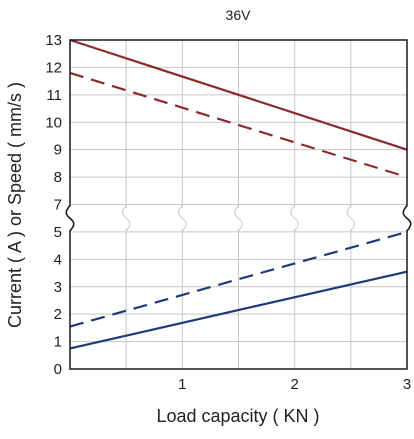 Image resolution: width=414 pixels, height=439 pixels. What do you see at coordinates (58, 369) in the screenshot?
I see `y-tick-label: 0` at bounding box center [58, 369].